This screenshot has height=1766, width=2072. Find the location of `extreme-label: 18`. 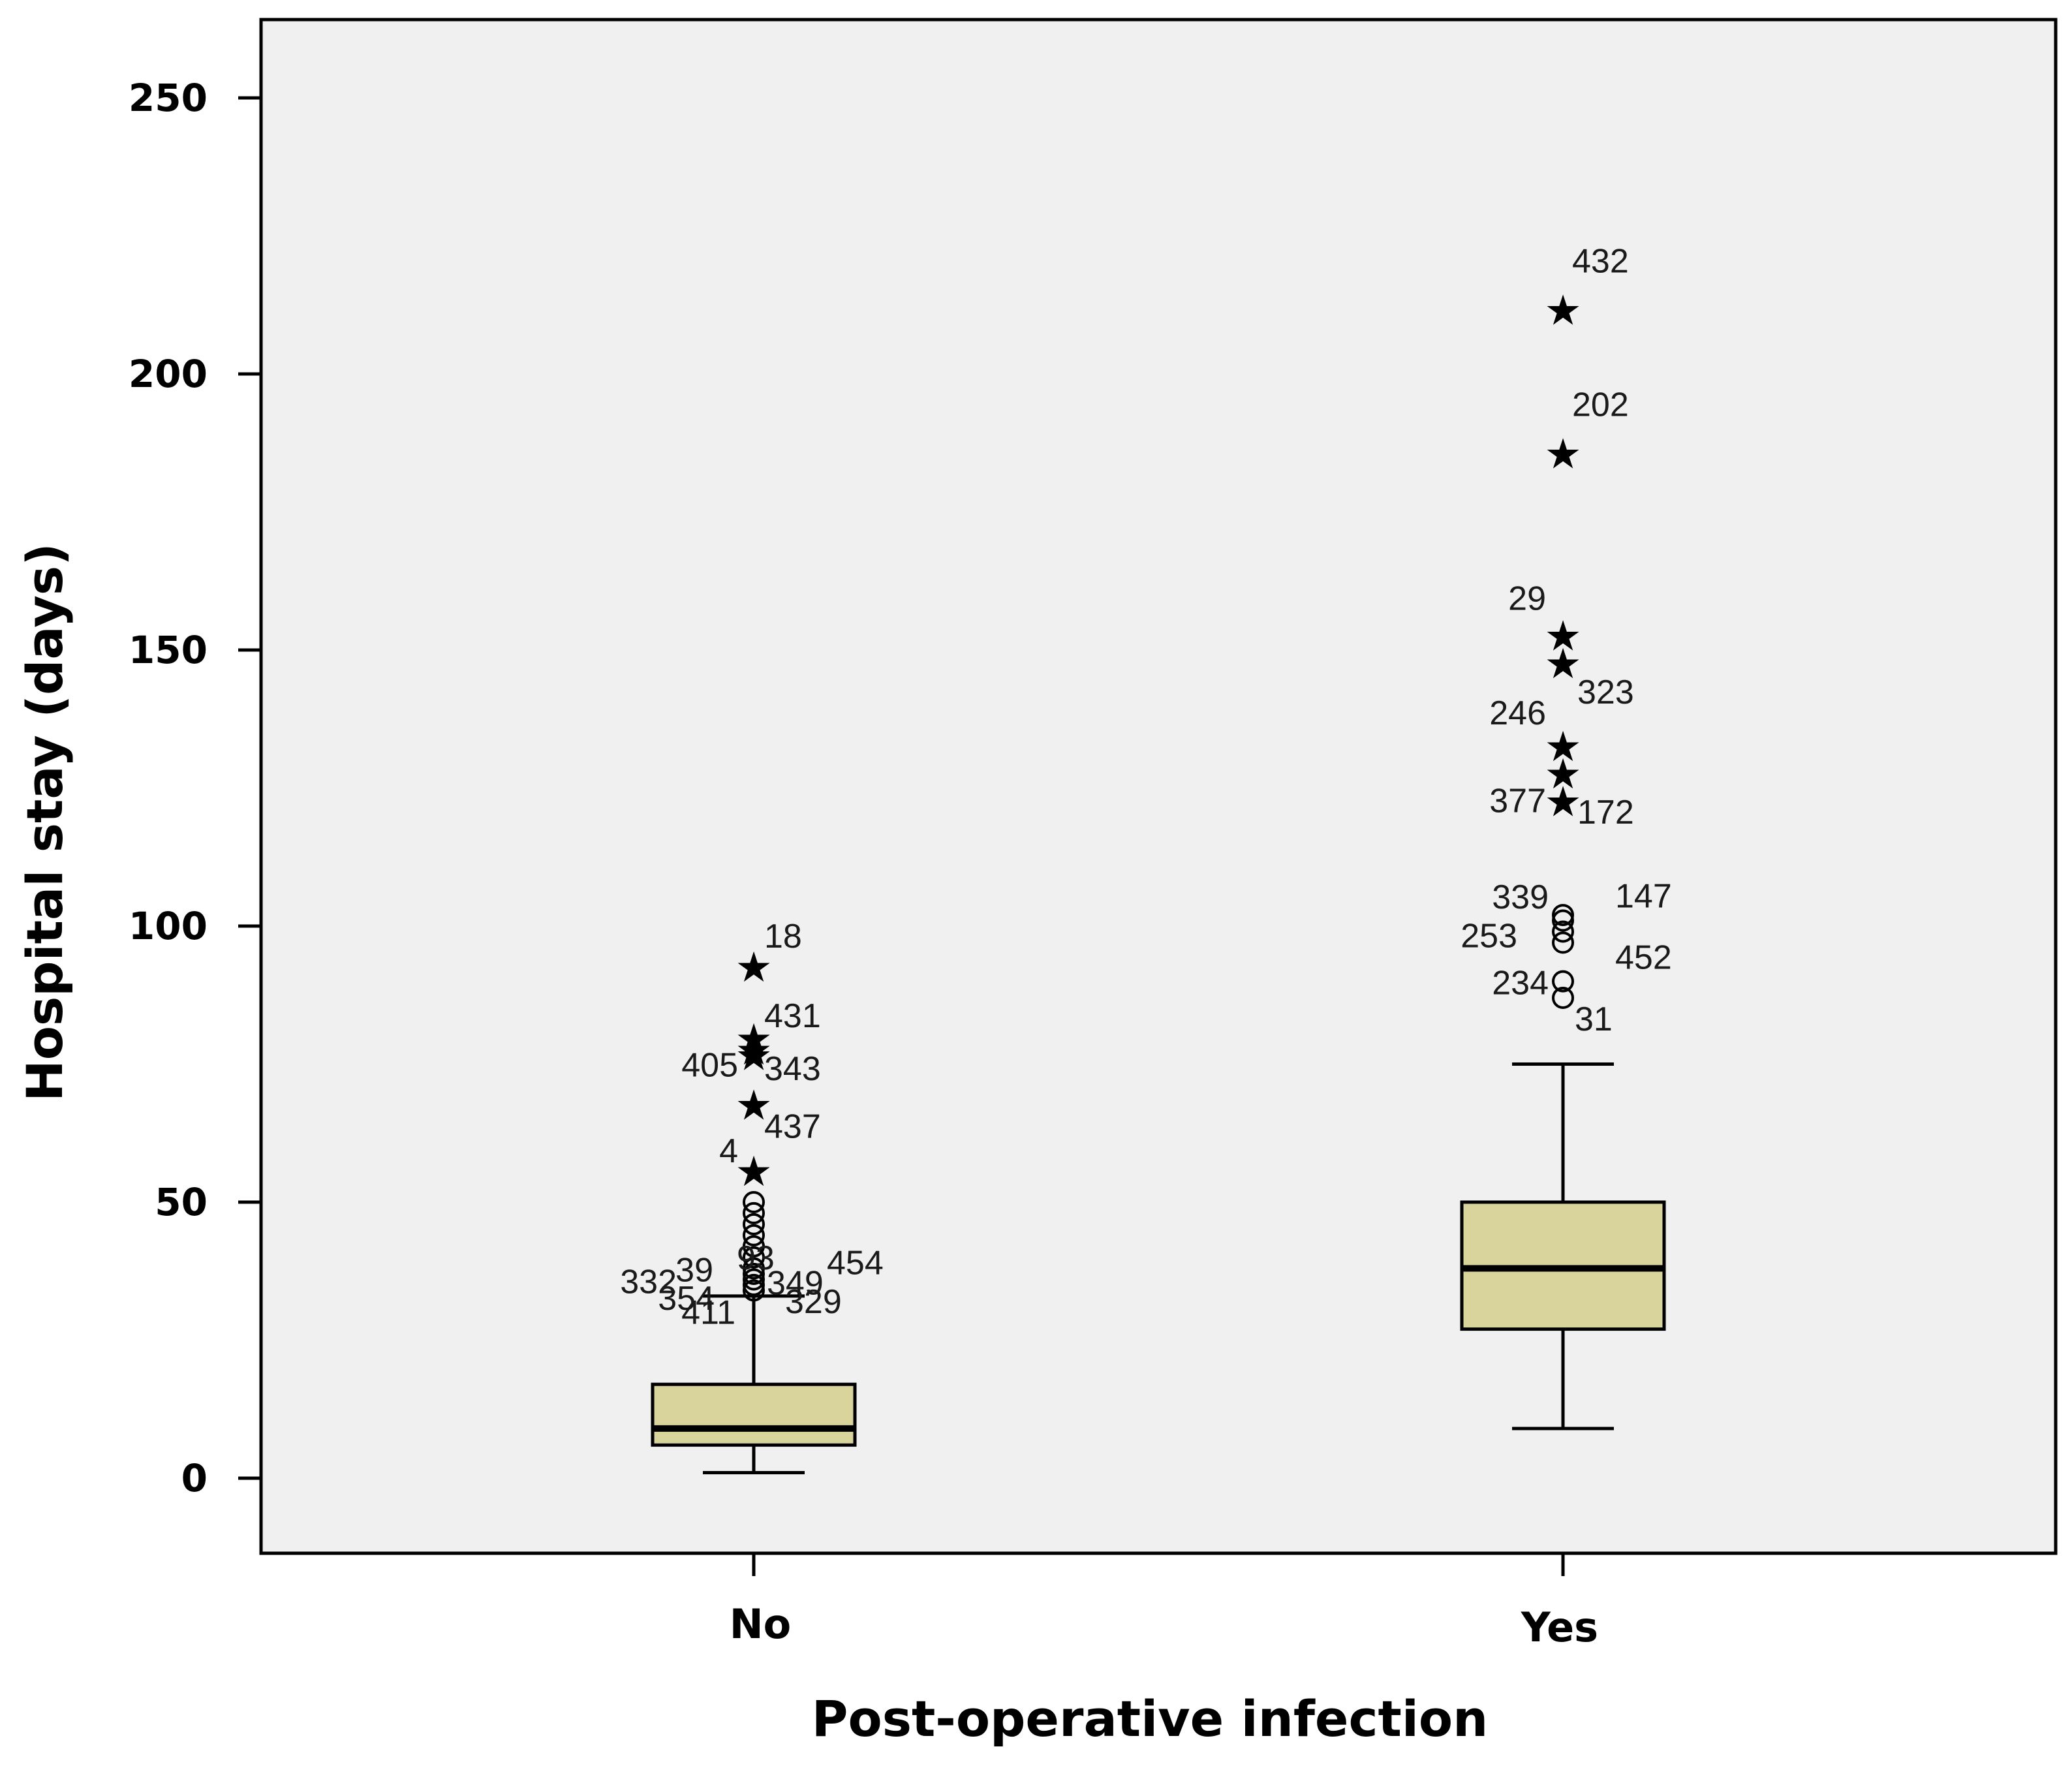

extreme-label: 18 is located at coordinates (783, 936).